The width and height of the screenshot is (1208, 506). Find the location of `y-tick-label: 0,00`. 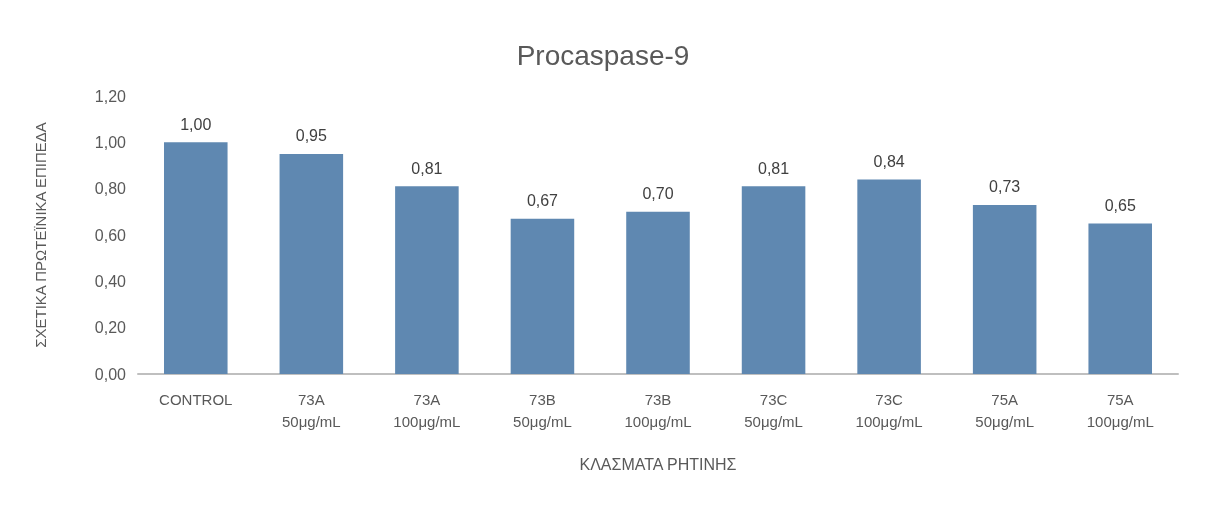

y-tick-label: 0,00 is located at coordinates (110, 374).